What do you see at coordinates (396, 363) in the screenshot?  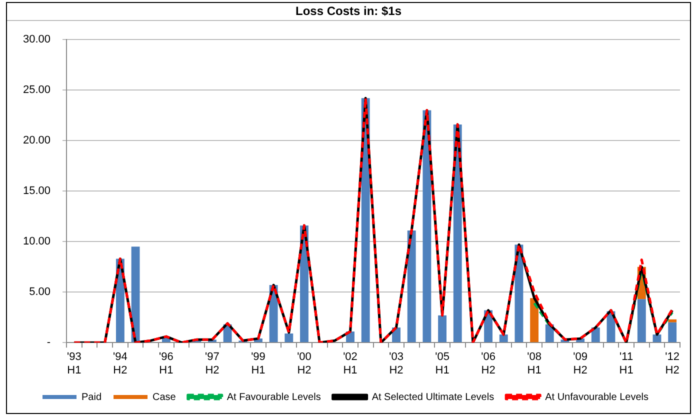 I see `x-tick-label: '03 H2` at bounding box center [396, 363].